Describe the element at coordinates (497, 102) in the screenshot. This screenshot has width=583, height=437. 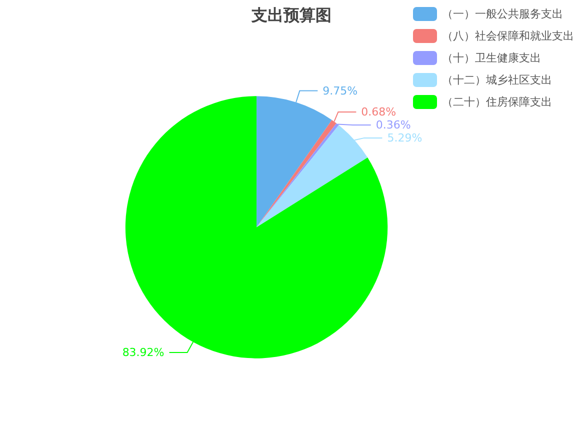
I see `legend-label: （二十）住房保障支出` at that location.